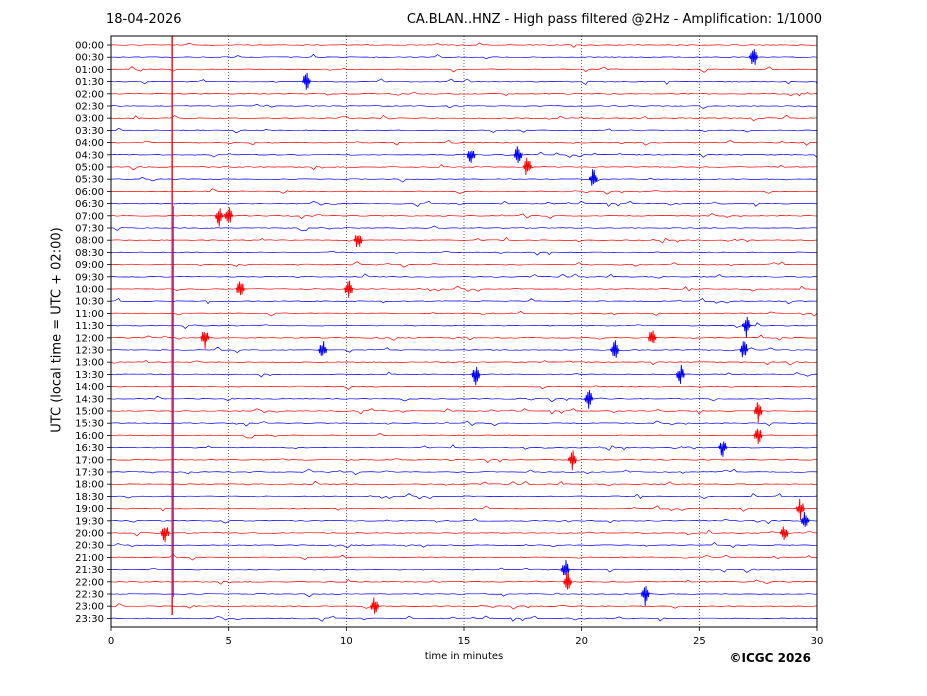 The height and width of the screenshot is (696, 927). Describe the element at coordinates (464, 641) in the screenshot. I see `x-tick-label-15: 15` at that location.